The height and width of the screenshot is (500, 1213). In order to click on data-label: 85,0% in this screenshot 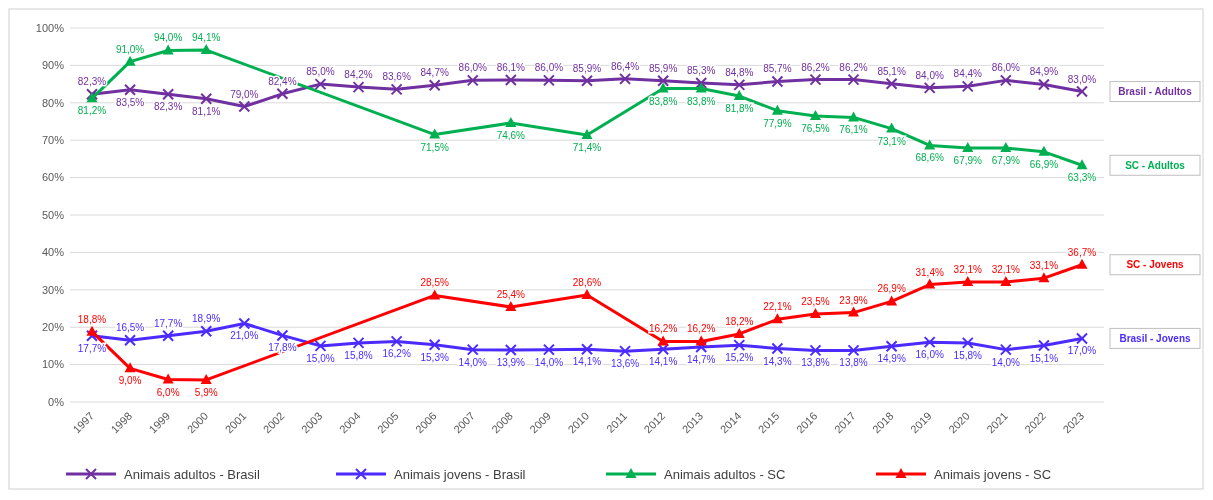, I will do `click(320, 72)`.